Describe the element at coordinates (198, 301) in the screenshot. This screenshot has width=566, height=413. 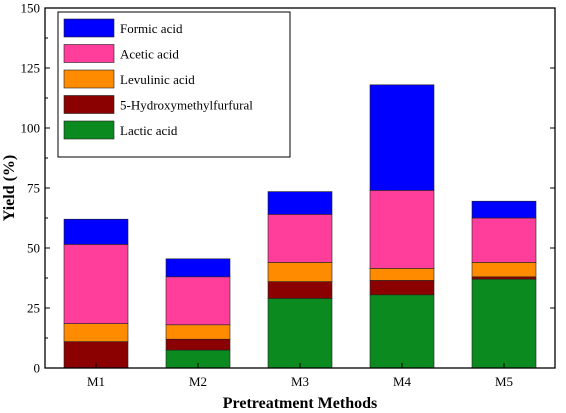
I see `bar-m2-acetic-acid` at that location.